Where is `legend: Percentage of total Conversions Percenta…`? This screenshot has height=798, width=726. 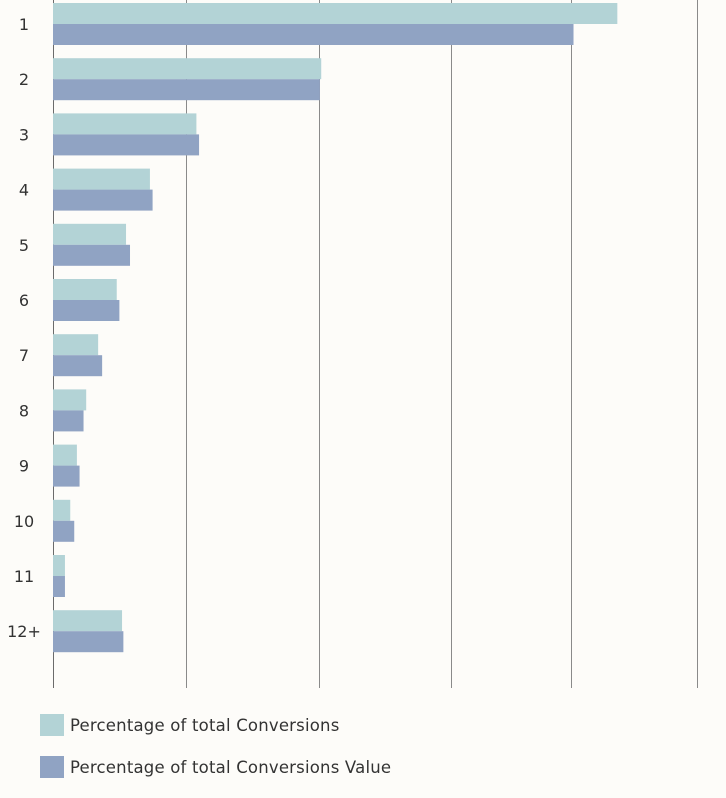
legend: Percentage of total Conversions Percenta… is located at coordinates (215, 756).